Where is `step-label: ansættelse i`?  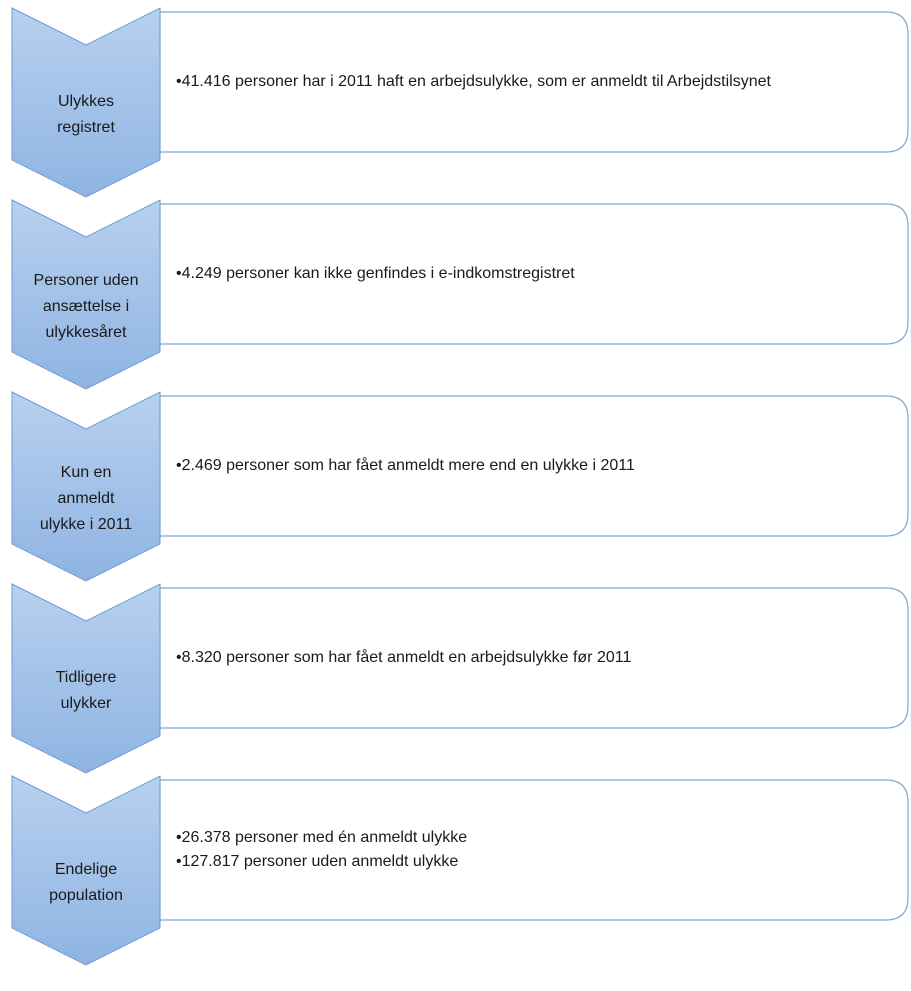 step-label: ansættelse i is located at coordinates (86, 306).